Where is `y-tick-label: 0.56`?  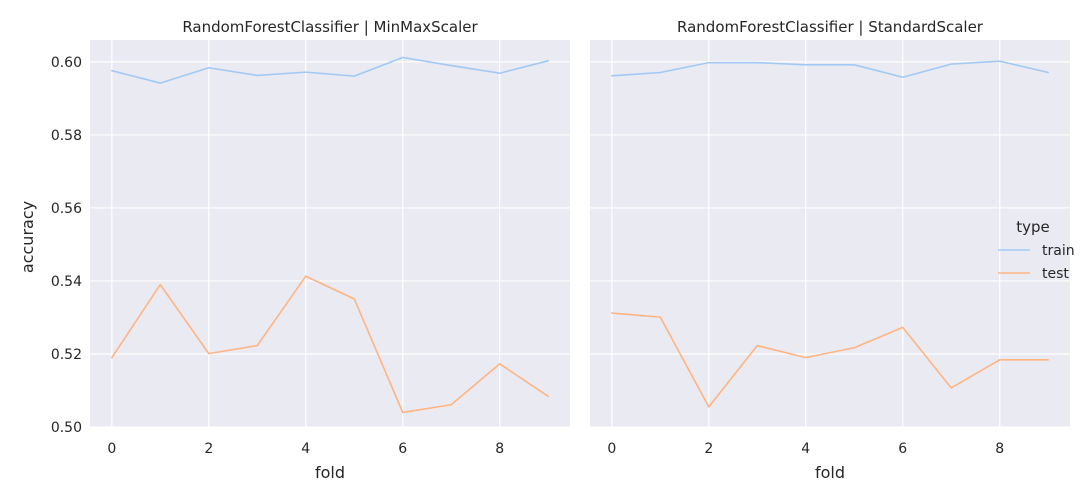
y-tick-label: 0.56 is located at coordinates (66, 209).